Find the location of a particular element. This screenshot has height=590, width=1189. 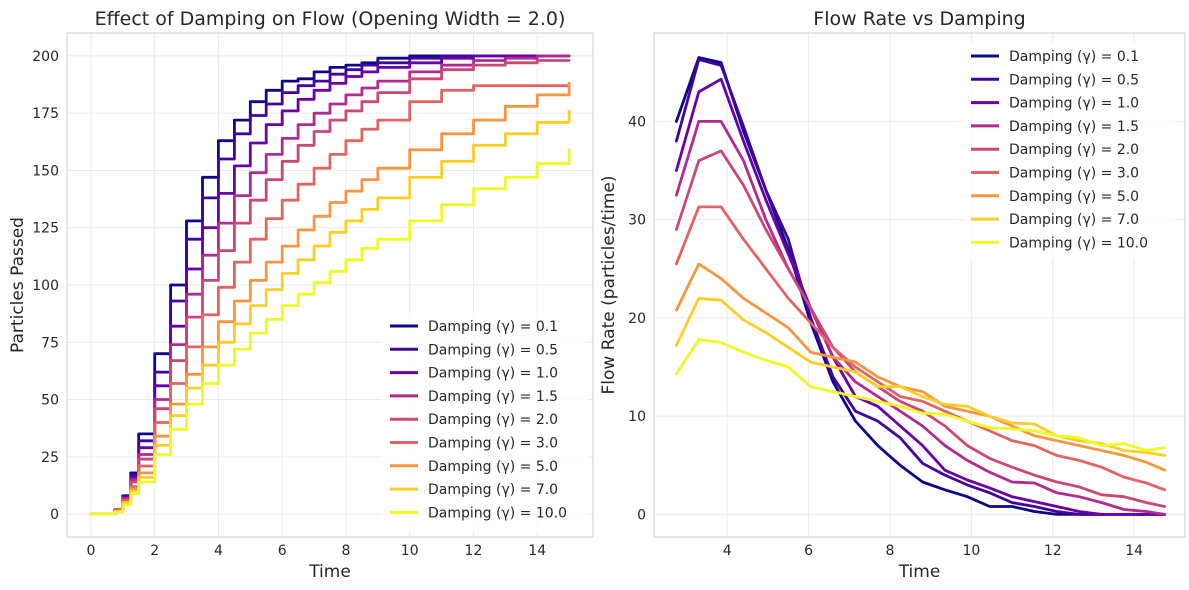

chart-title: Flow Rate vs Damping is located at coordinates (919, 19).